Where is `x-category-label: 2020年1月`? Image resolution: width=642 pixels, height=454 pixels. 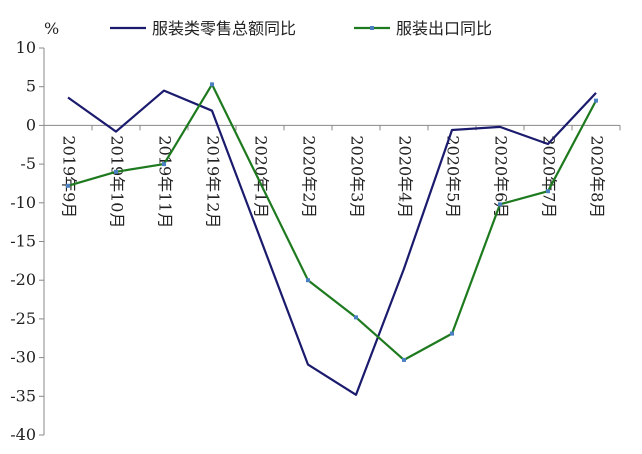
x-category-label: 2020年1月 is located at coordinates (261, 176).